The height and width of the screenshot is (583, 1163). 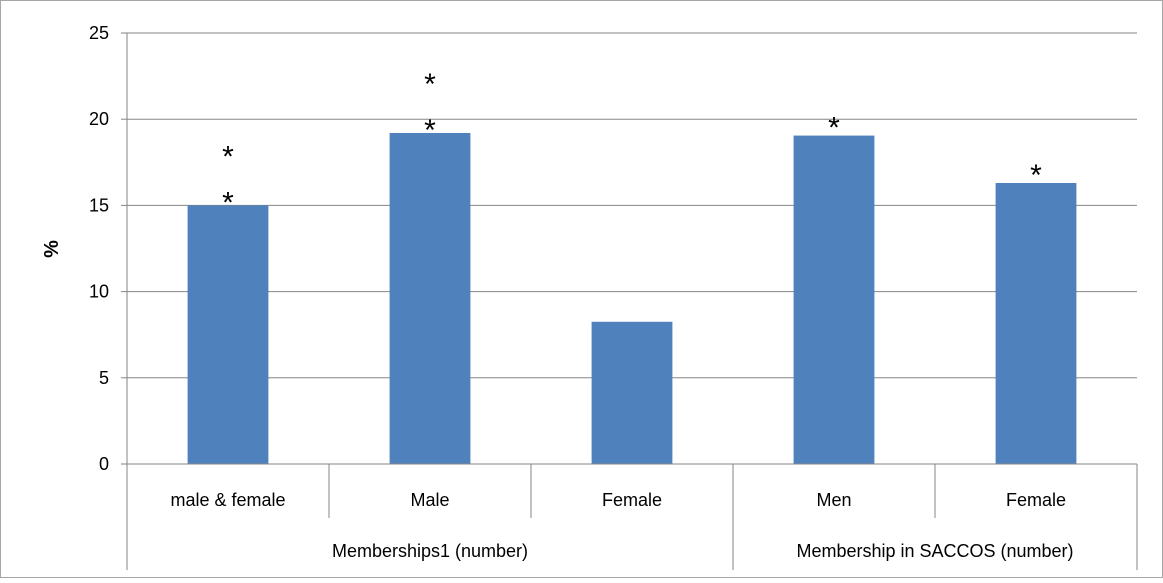 I want to click on y-tick-label: 10, so click(x=99, y=292).